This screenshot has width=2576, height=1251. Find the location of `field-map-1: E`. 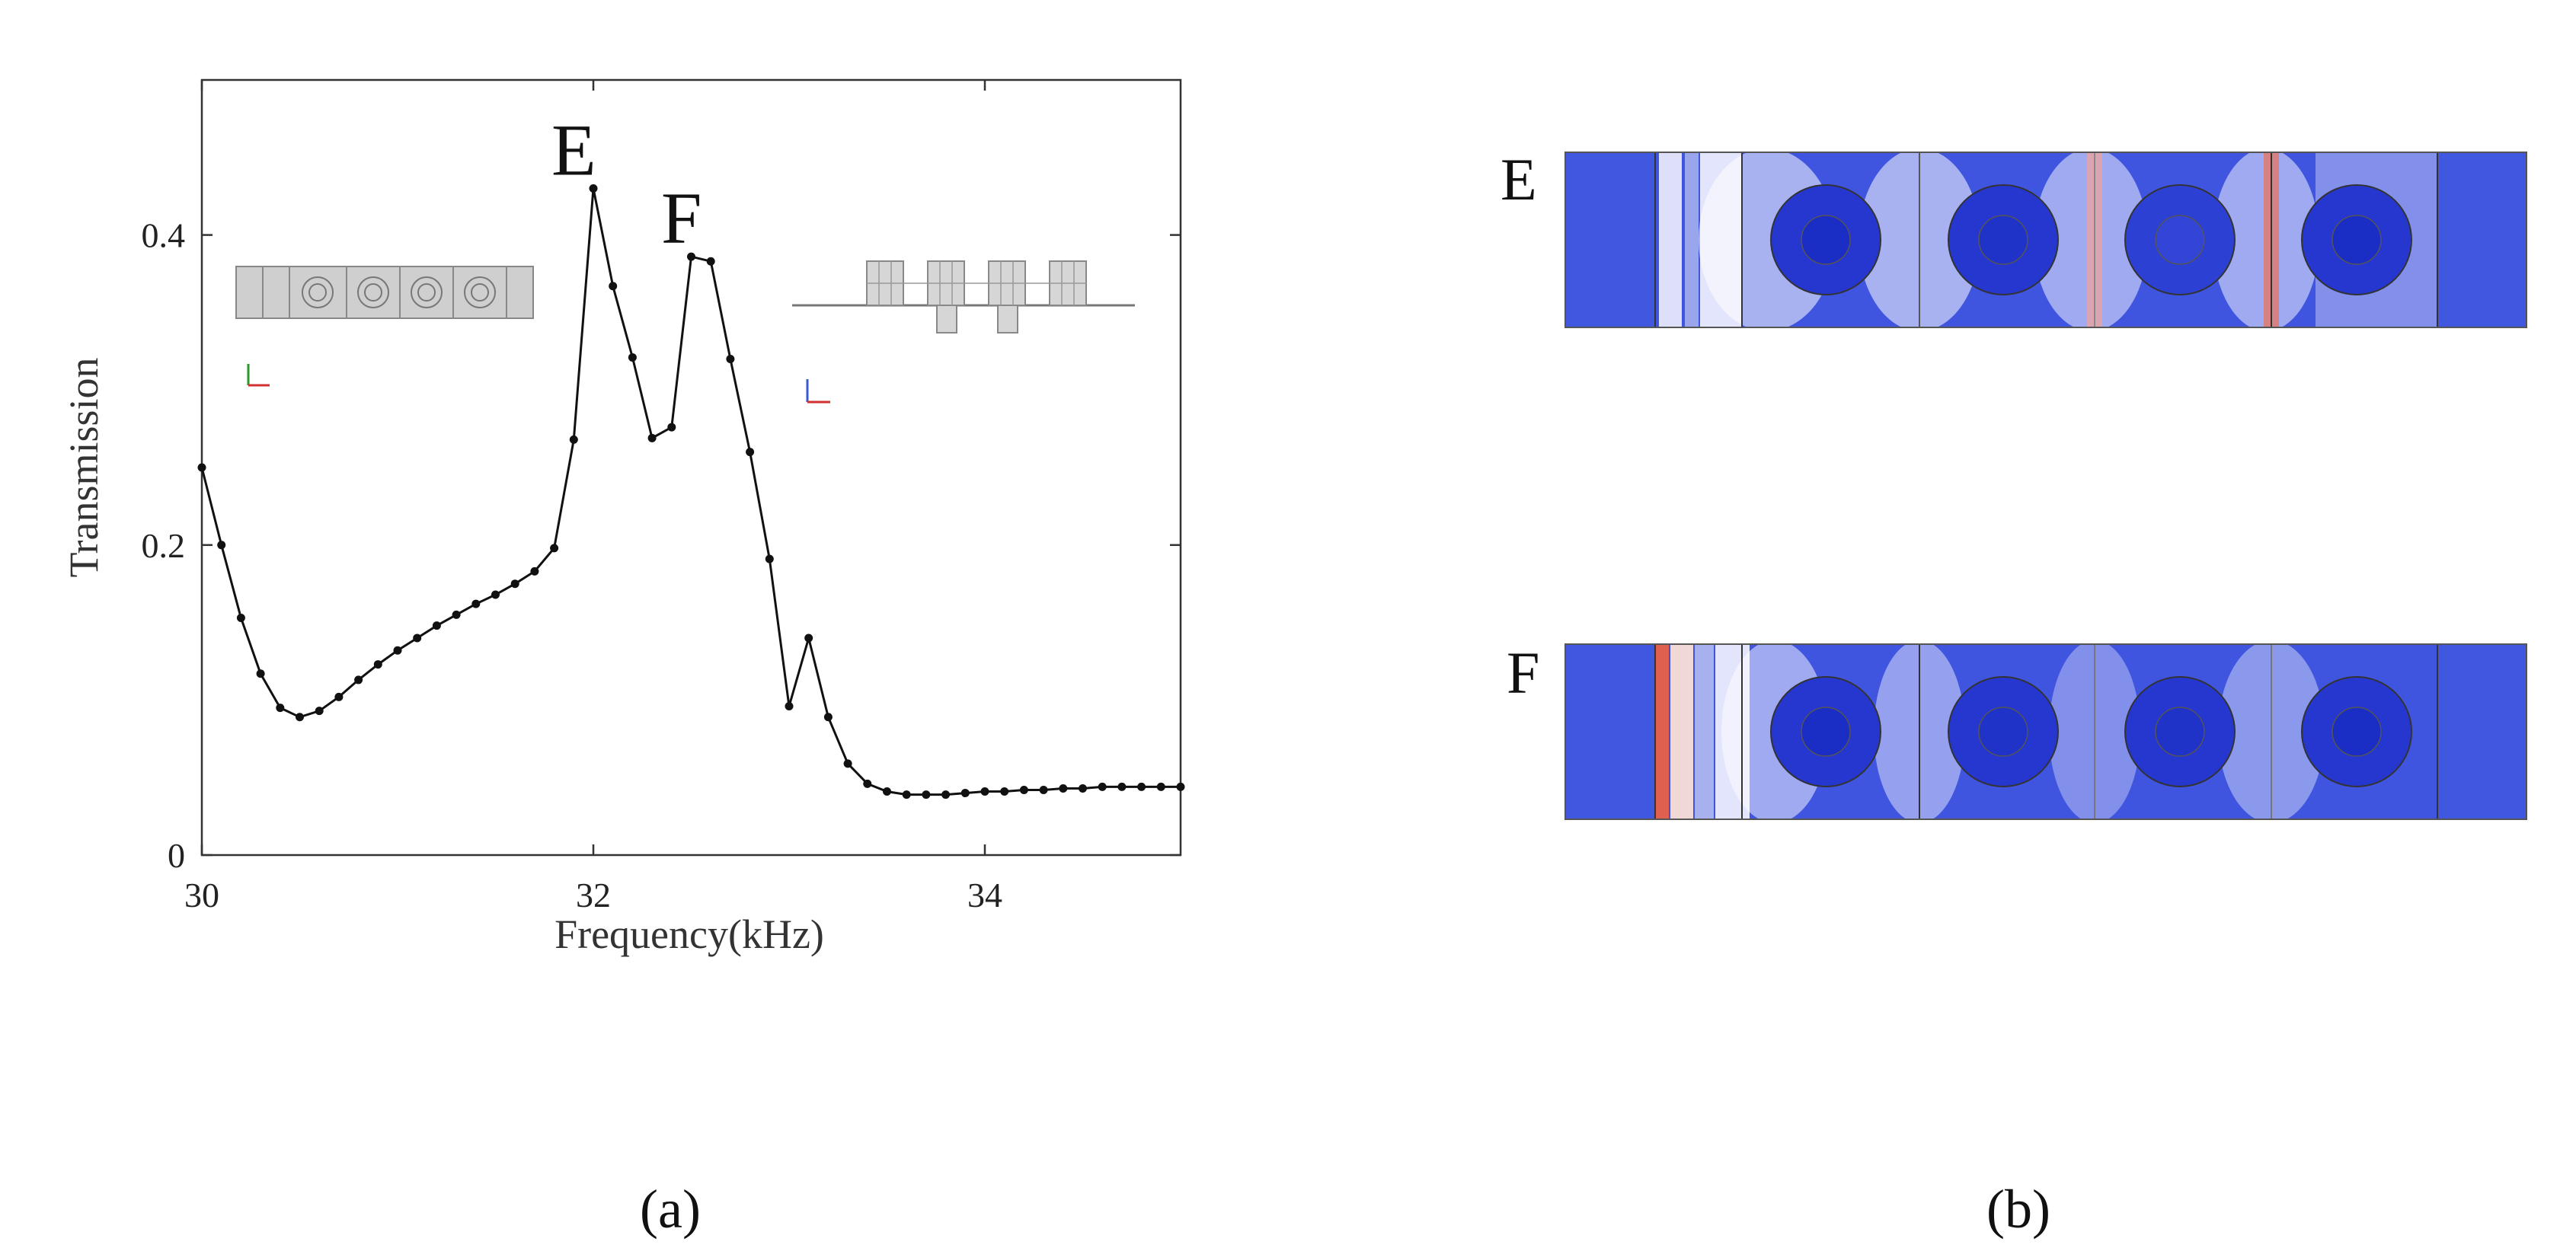

field-map-1: E is located at coordinates (2014, 239).